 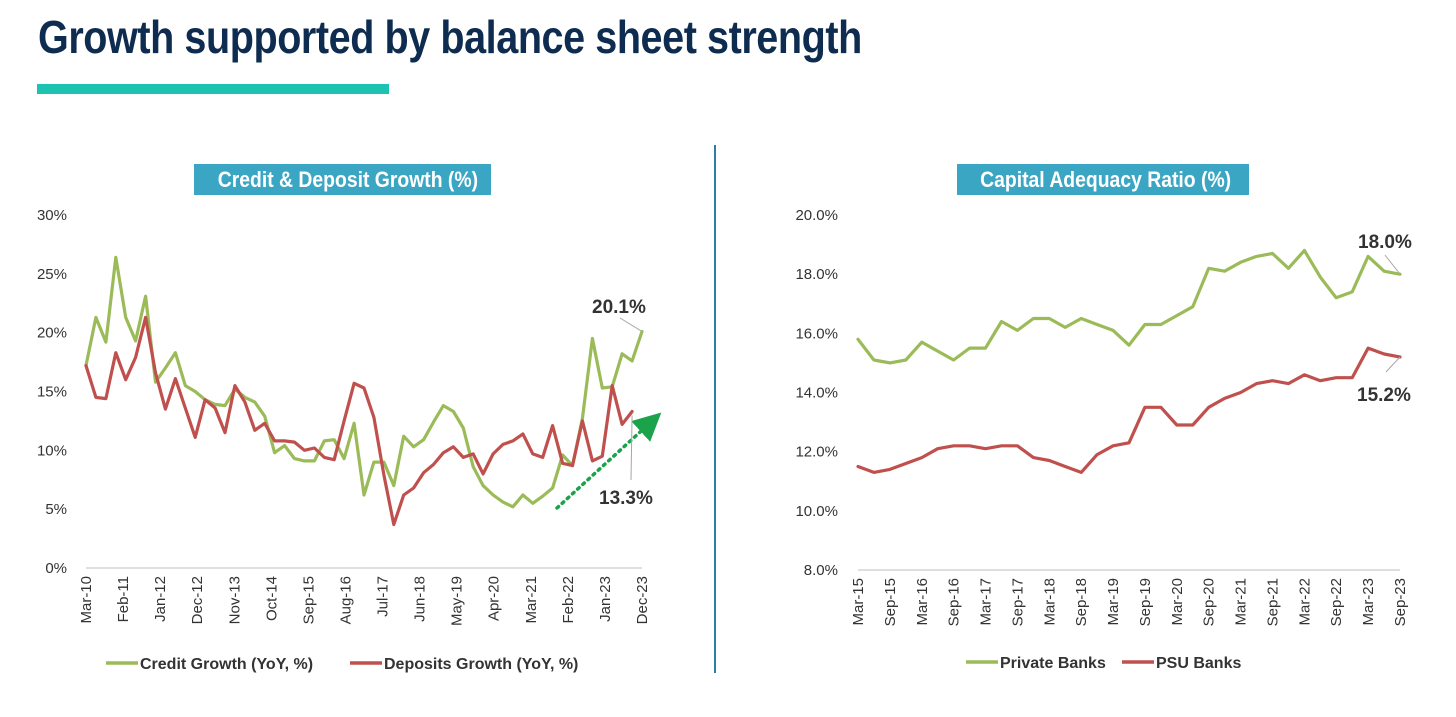 I want to click on car-chart-x-tick-label: Sep-19, so click(x=1145, y=602).